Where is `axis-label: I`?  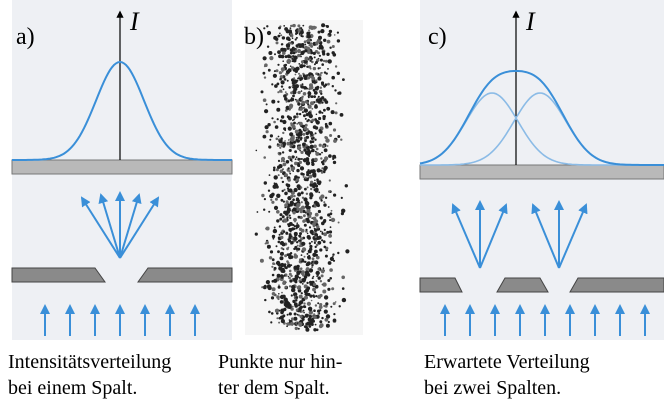
axis-label: I is located at coordinates (530, 21).